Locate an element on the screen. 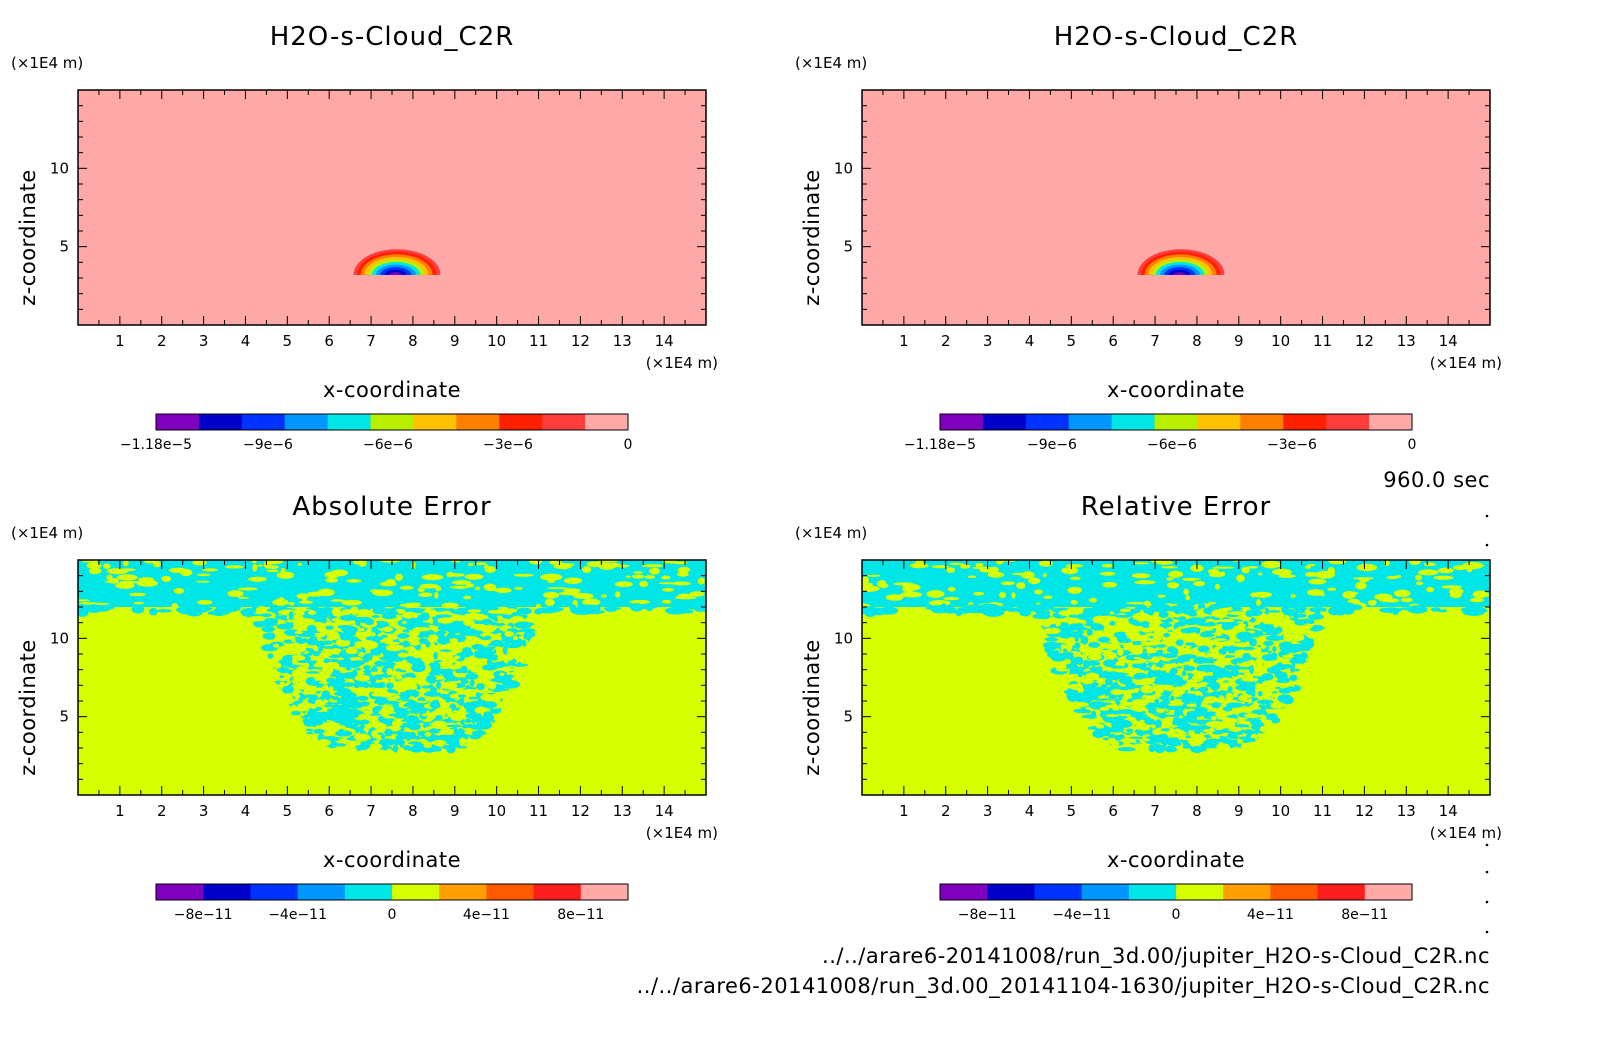 The width and height of the screenshot is (1604, 1058). x-tick-label: 9 is located at coordinates (1239, 811).